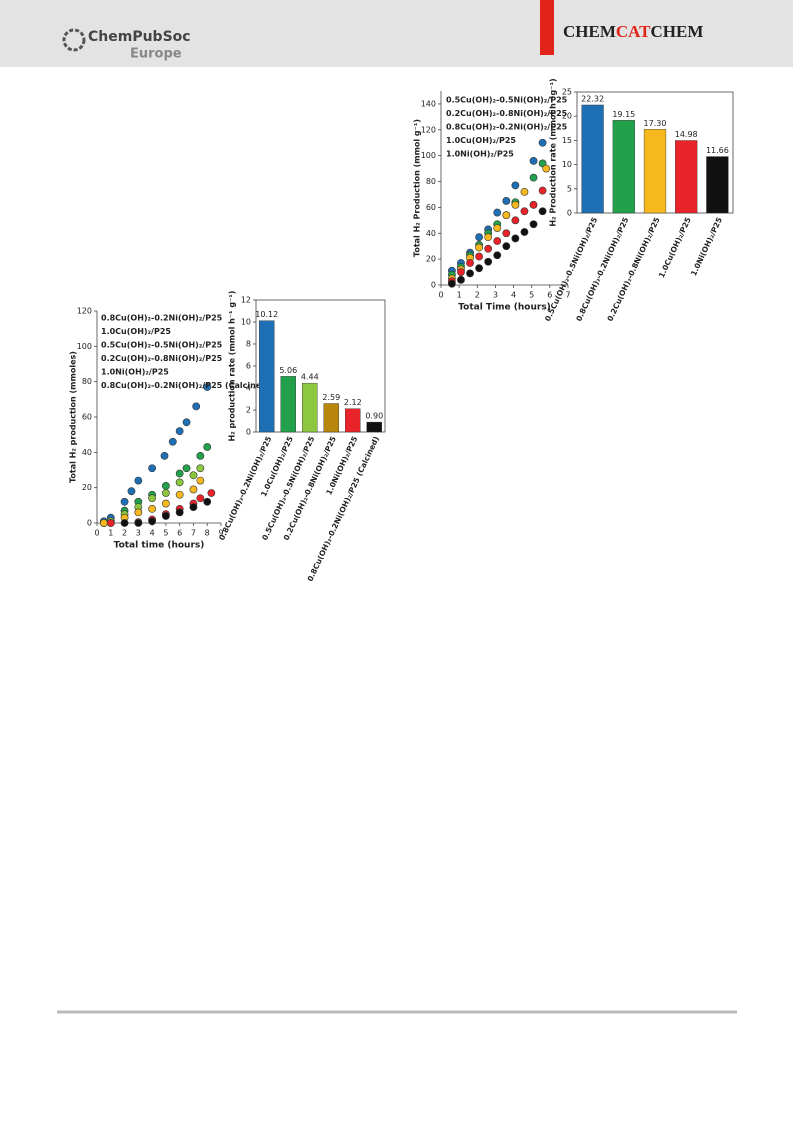  What do you see at coordinates (162, 358) in the screenshot?
I see `legend-entry: 0.2Cu(OH)₂-0.8Ni(OH)₂/P25` at bounding box center [162, 358].